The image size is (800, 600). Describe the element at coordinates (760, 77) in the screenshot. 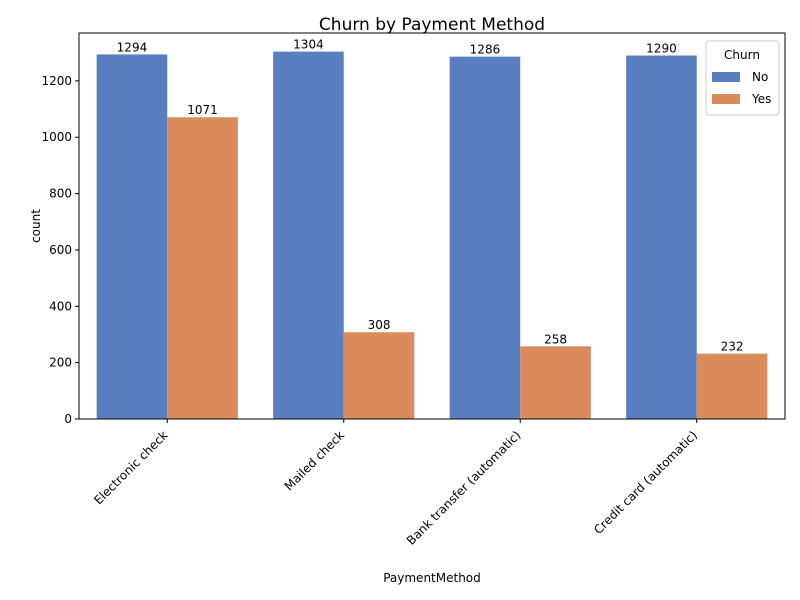

I see `legend-label-no: No` at that location.